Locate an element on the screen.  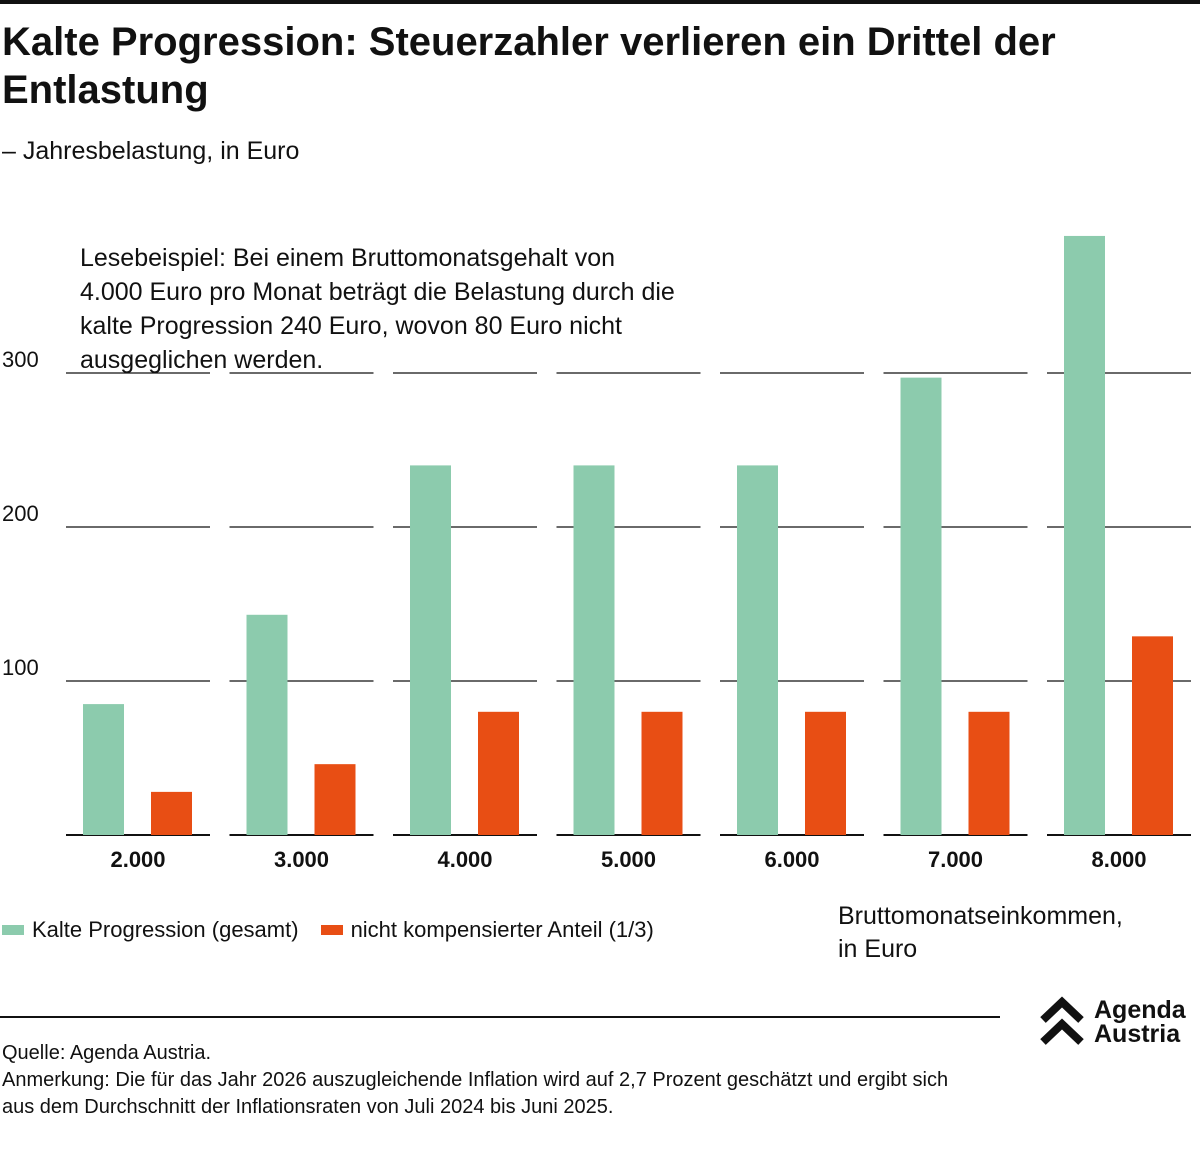
legend-swatch-total is located at coordinates (13, 930).